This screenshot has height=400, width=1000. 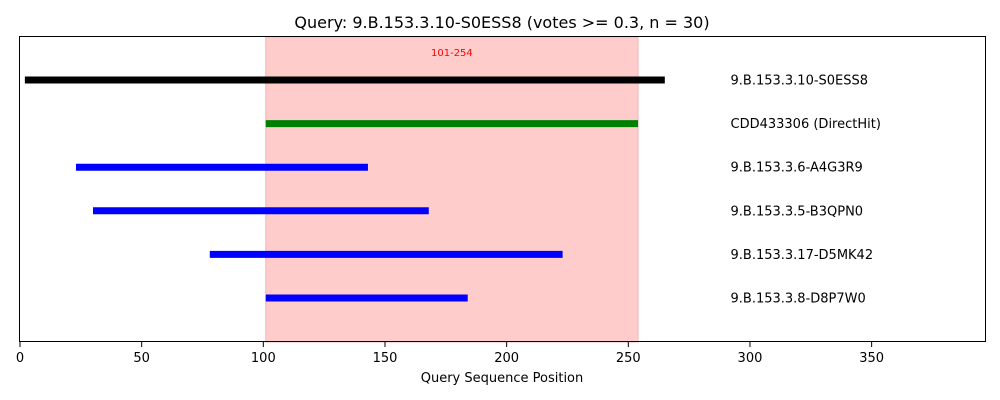 What do you see at coordinates (141, 358) in the screenshot?
I see `x-tick-label: 50` at bounding box center [141, 358].